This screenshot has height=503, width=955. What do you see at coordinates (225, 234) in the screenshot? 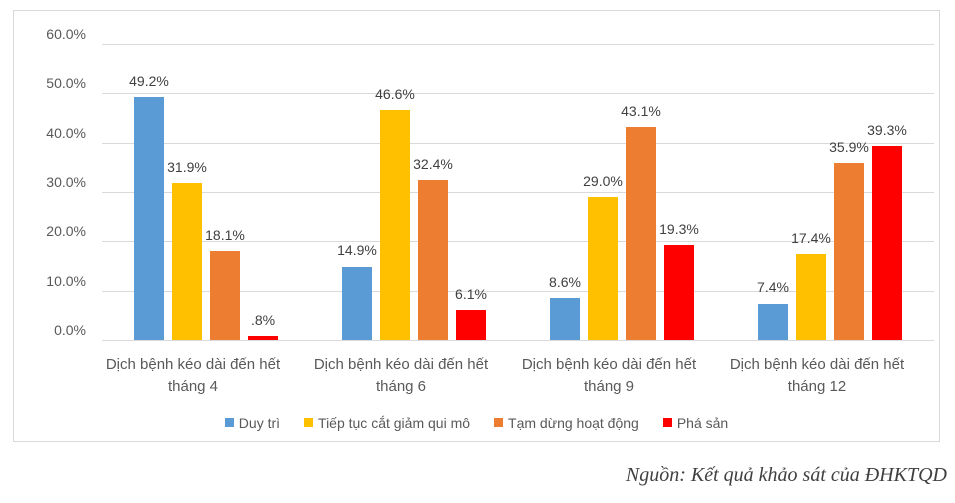
I see `data-label: 18.1%` at bounding box center [225, 234].